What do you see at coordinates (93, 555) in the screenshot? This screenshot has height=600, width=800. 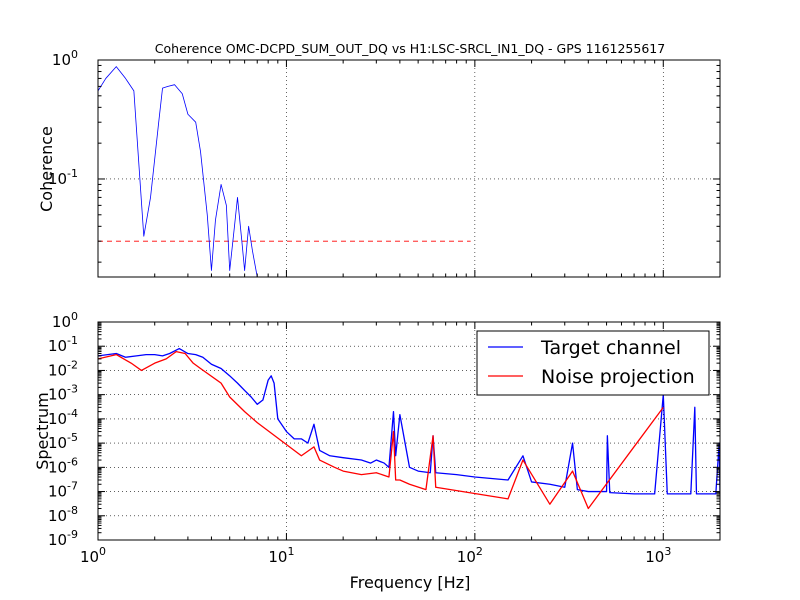 I see `spectrum-xtick-label: 10⁰` at bounding box center [93, 555].